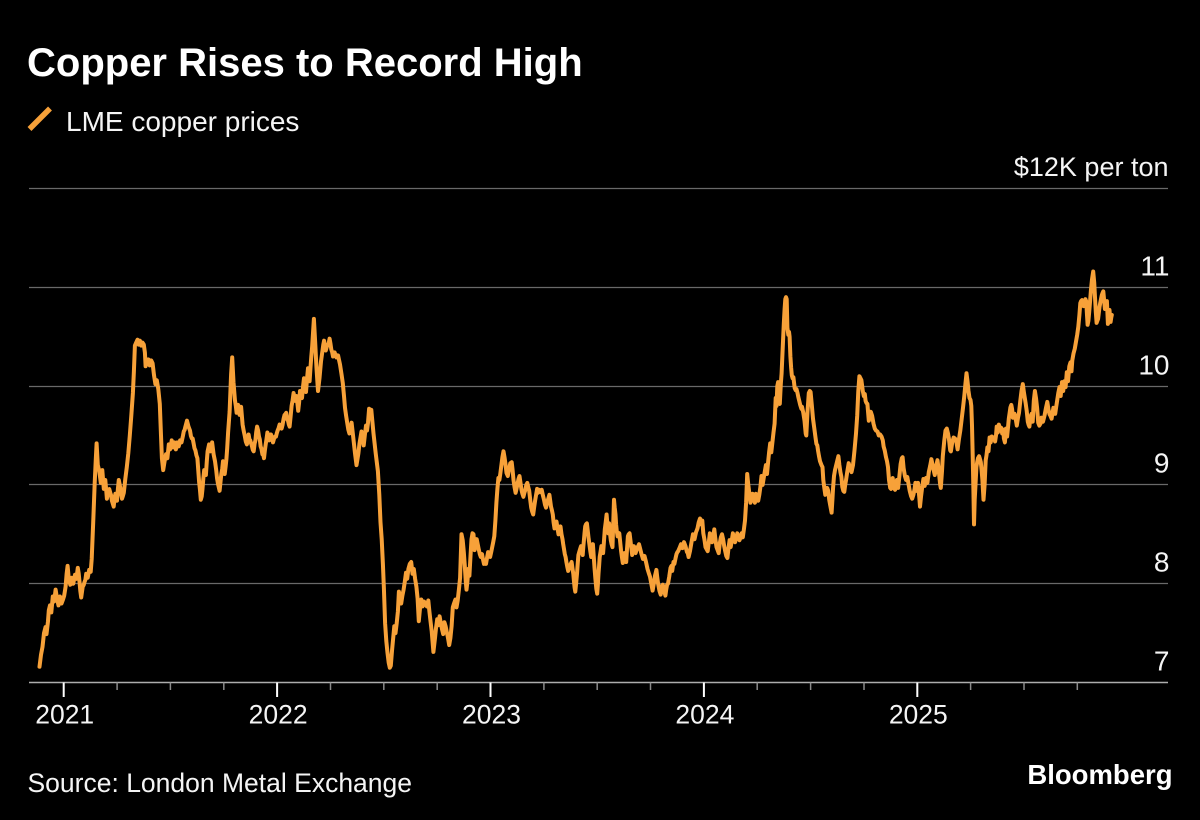 The image size is (1200, 820). Describe the element at coordinates (1154, 266) in the screenshot. I see `svg-text: 11` at that location.